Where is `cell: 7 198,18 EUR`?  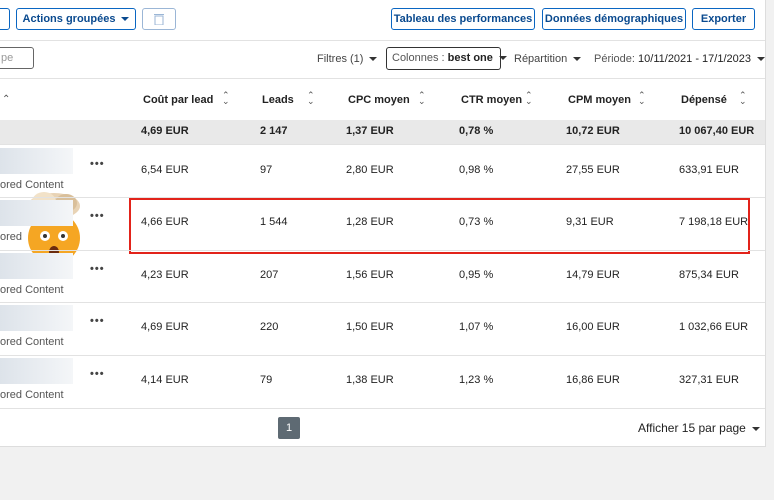 cell: 7 198,18 EUR is located at coordinates (714, 222).